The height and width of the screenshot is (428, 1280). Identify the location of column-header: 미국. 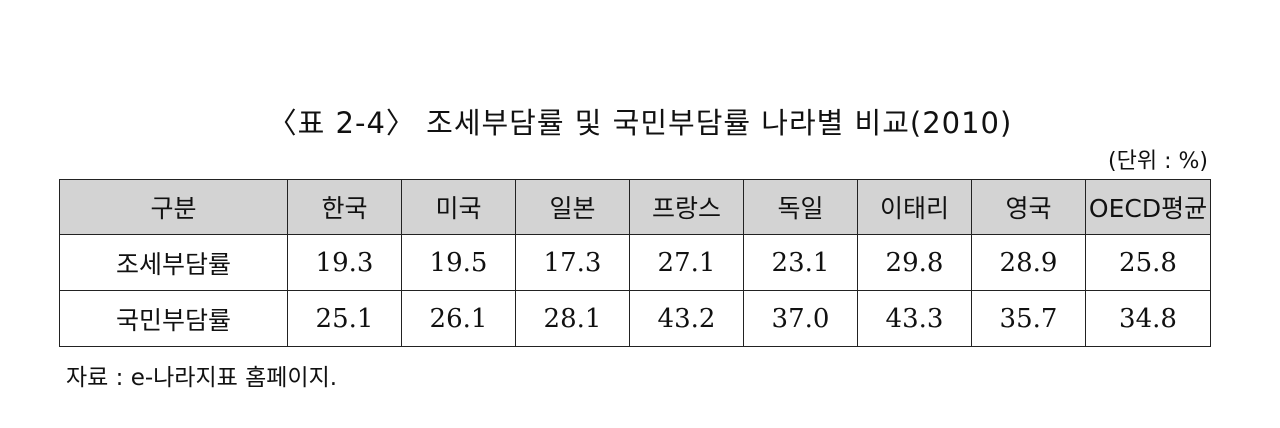
(458, 207).